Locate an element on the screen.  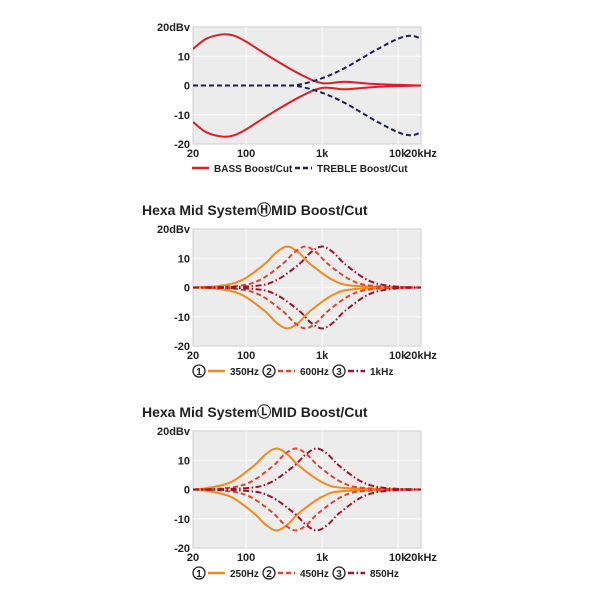
legend-label: BASS Boost/Cut is located at coordinates (253, 169).